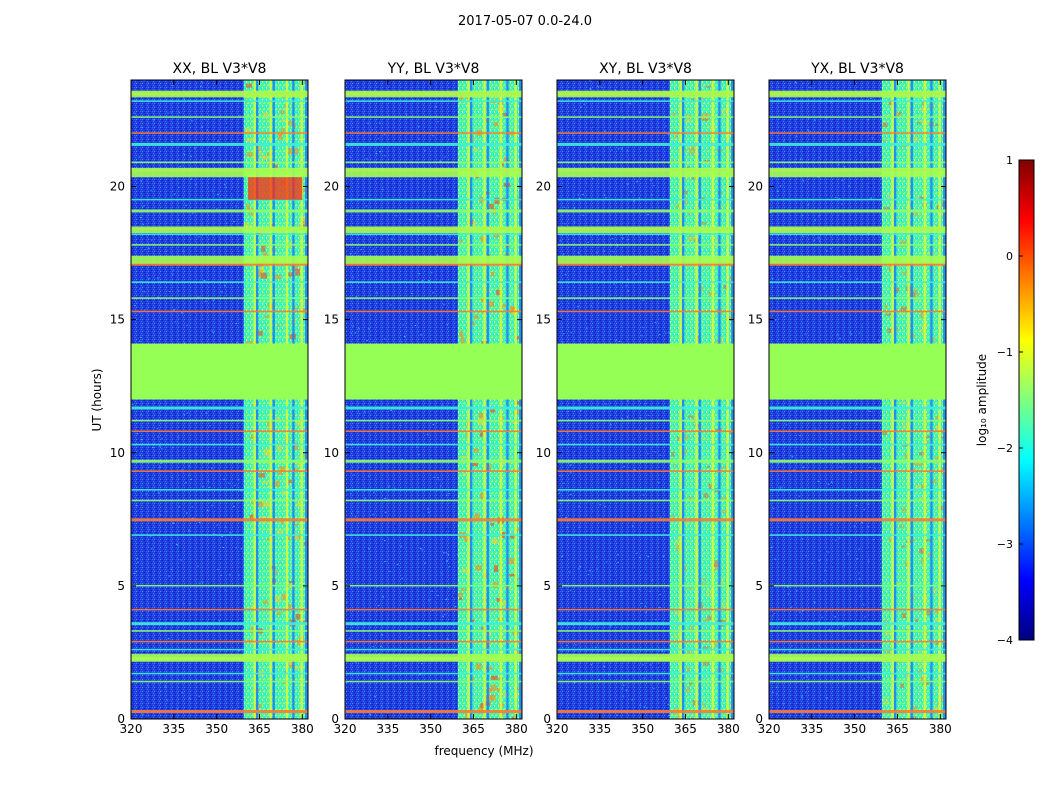 The image size is (1050, 800). I want to click on x-axis-label: frequency (MHz), so click(483, 751).